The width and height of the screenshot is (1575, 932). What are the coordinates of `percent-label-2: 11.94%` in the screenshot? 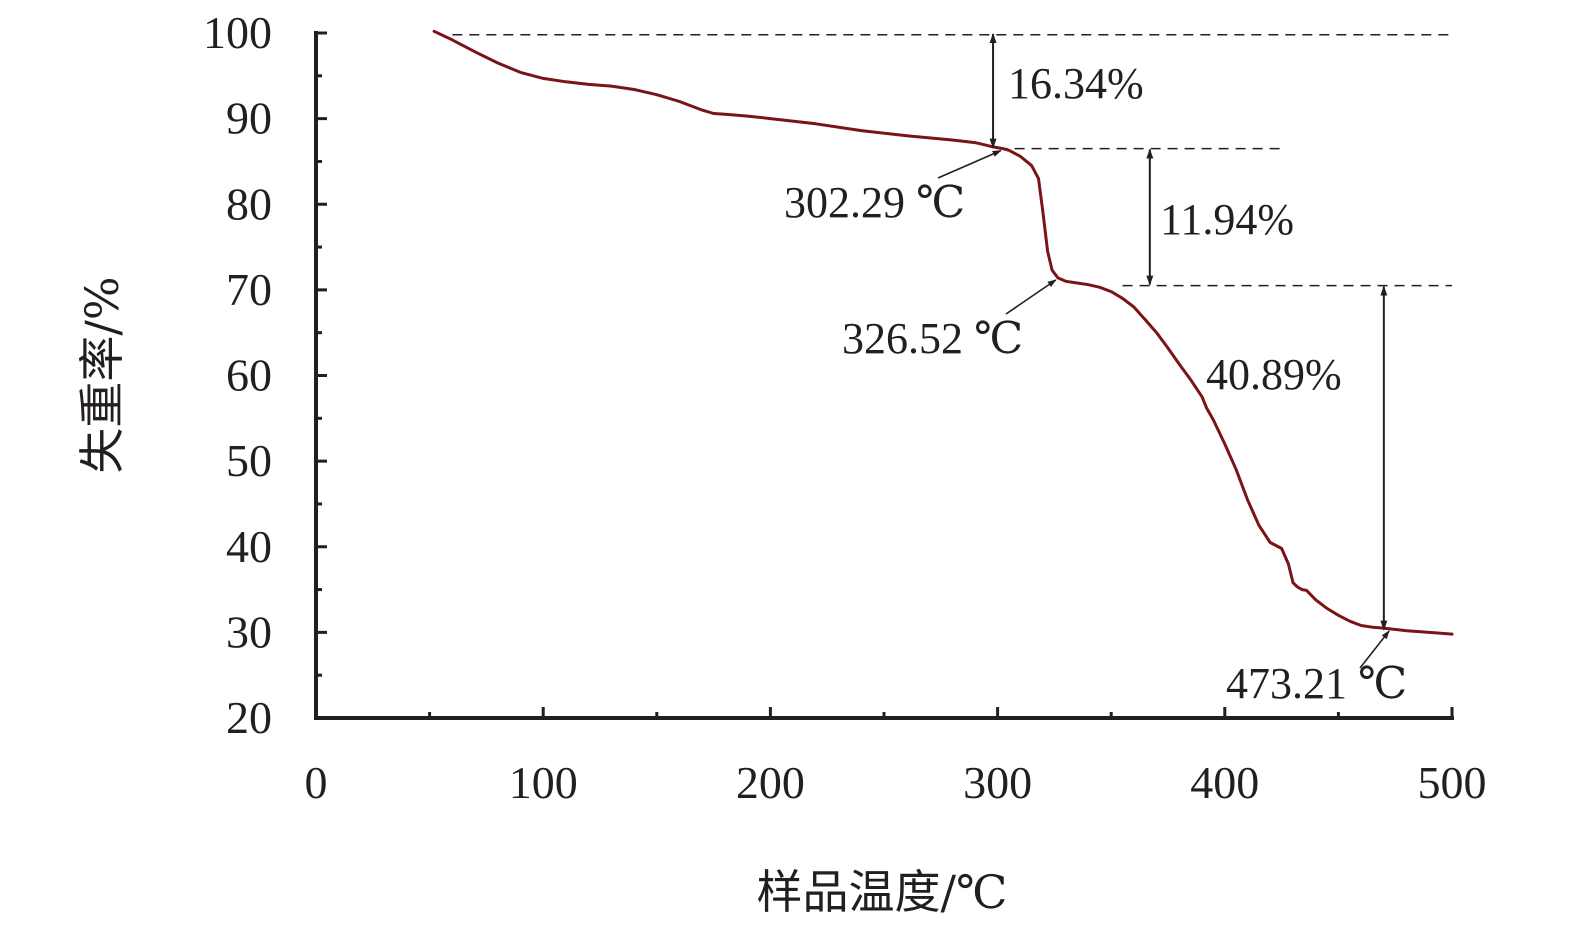 It's located at (1227, 219).